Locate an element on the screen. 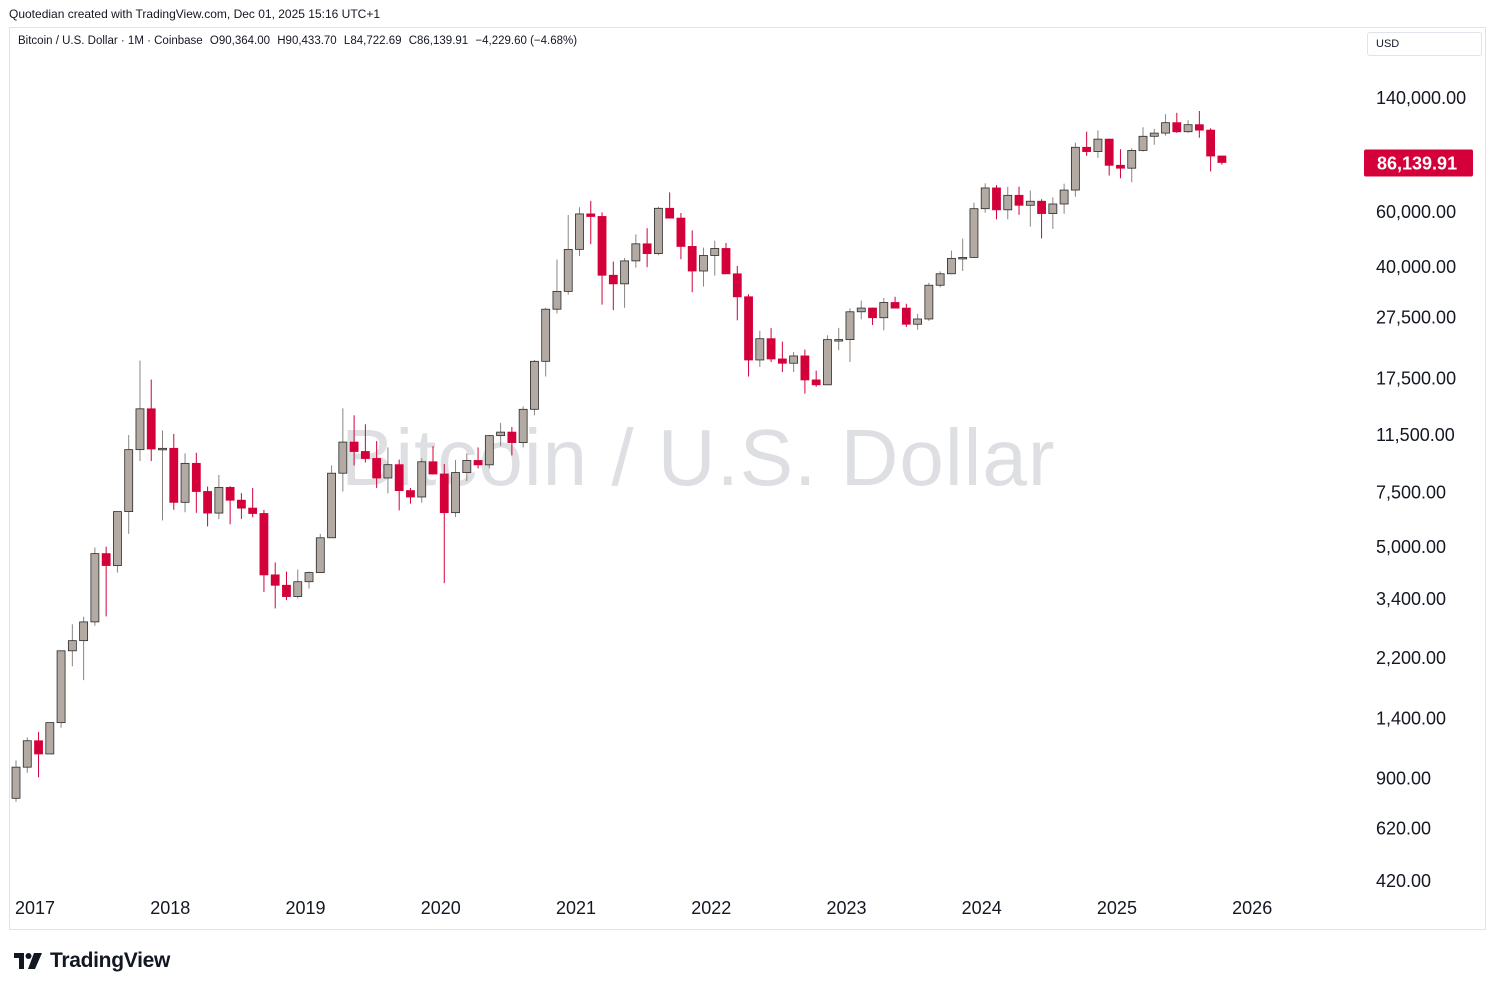  open-value: 90,364.00 is located at coordinates (244, 41).